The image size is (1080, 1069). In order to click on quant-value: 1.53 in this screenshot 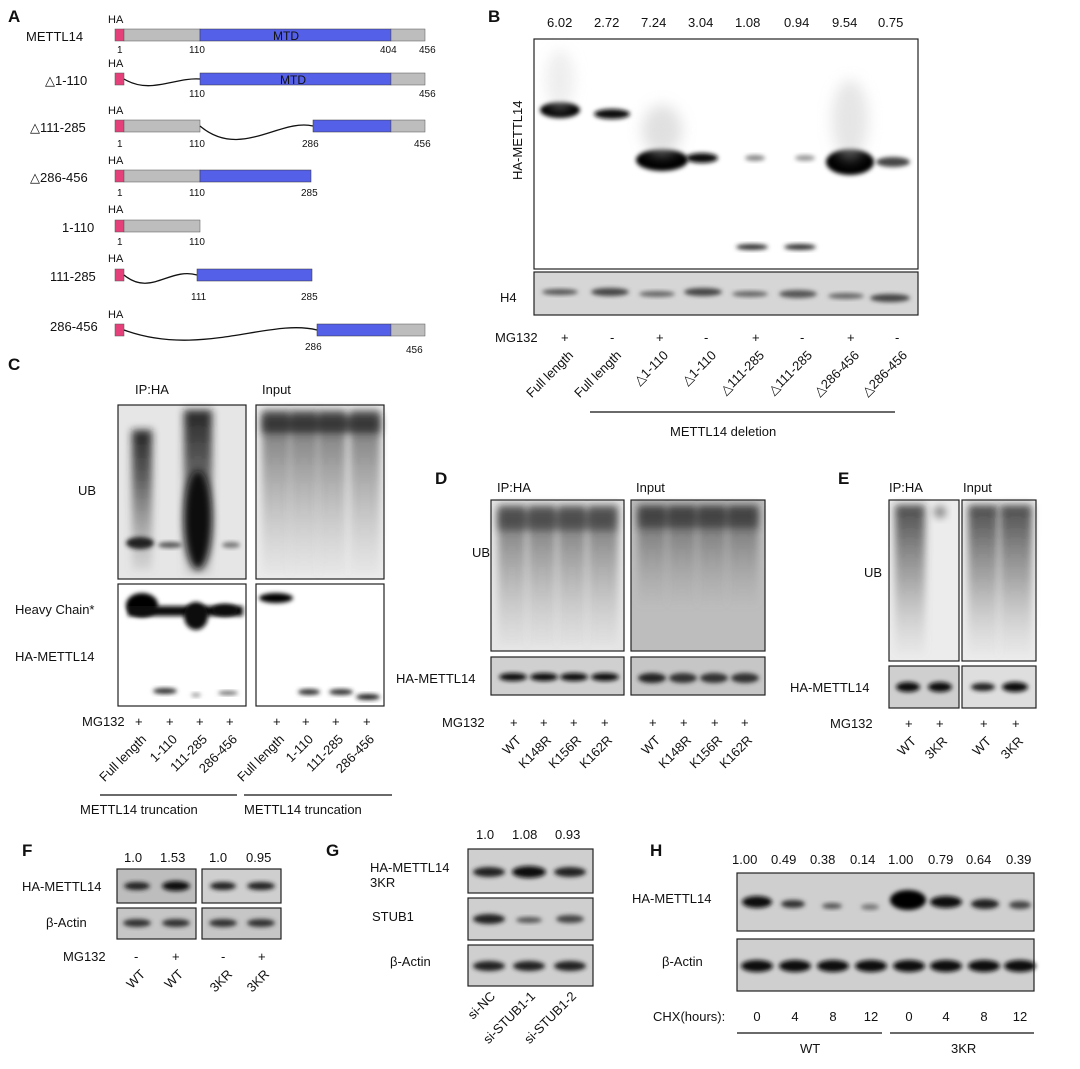, I will do `click(172, 857)`.